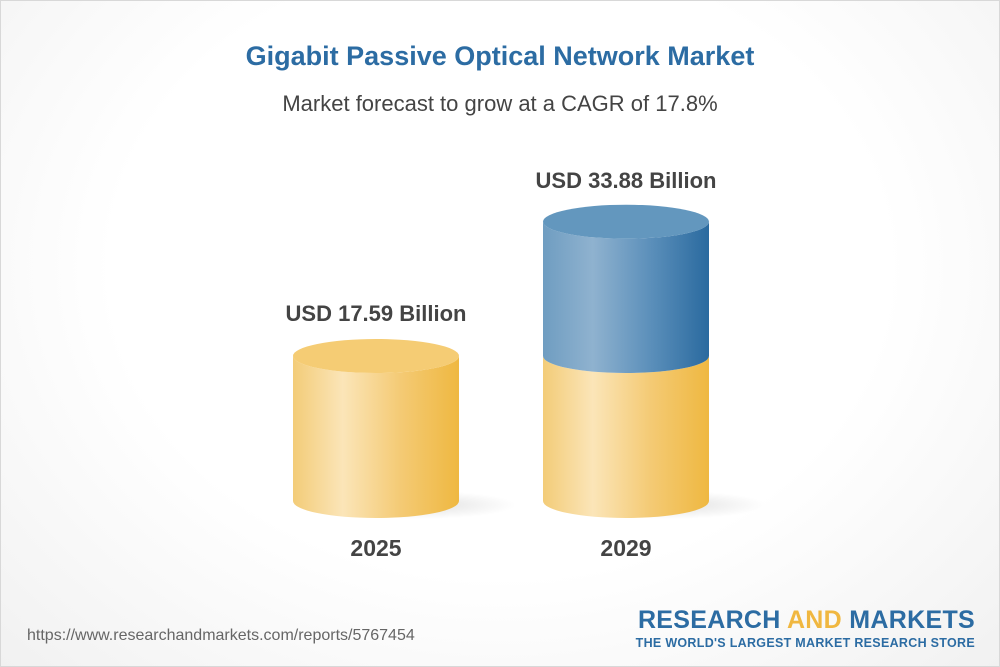 This screenshot has height=667, width=1000. What do you see at coordinates (626, 437) in the screenshot?
I see `cylinder-base-2029` at bounding box center [626, 437].